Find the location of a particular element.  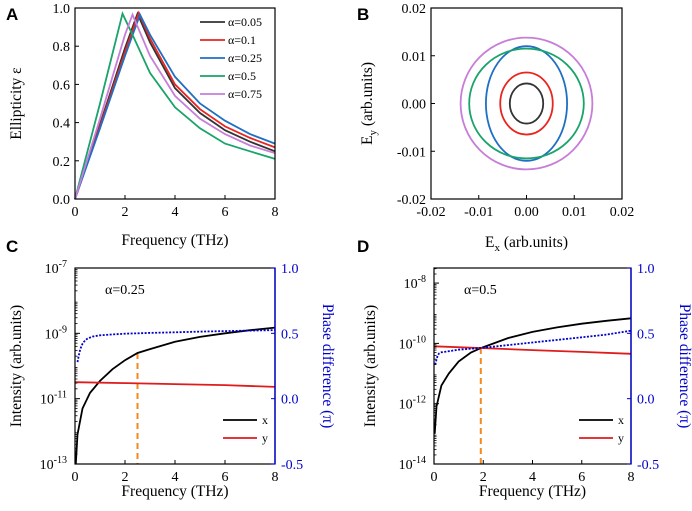

y-left-tick-exp: -10 is located at coordinates (419, 339).